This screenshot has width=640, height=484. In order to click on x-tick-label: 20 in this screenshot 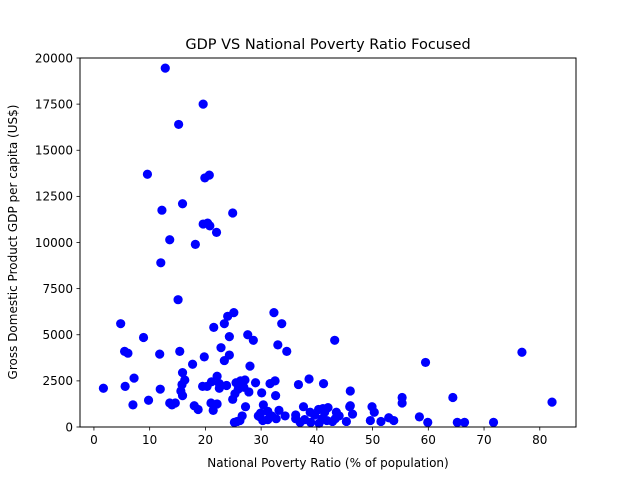, I will do `click(205, 440)`.